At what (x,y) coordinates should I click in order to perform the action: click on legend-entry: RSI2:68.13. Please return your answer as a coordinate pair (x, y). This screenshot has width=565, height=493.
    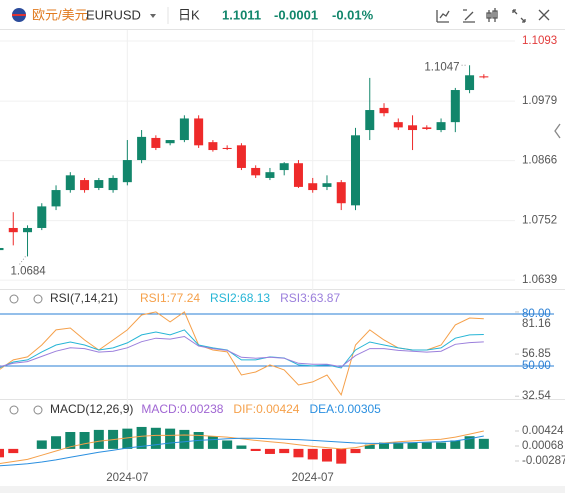
    Looking at the image, I should click on (240, 298).